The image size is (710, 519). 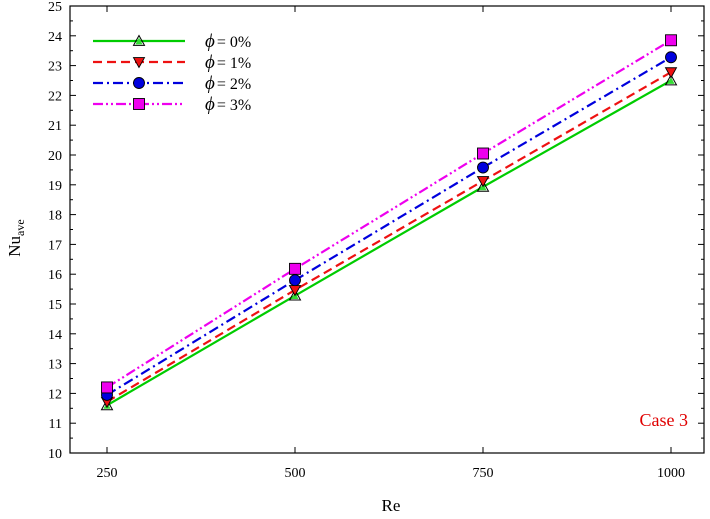 I want to click on legend-marker-fill, so click(x=139, y=41).